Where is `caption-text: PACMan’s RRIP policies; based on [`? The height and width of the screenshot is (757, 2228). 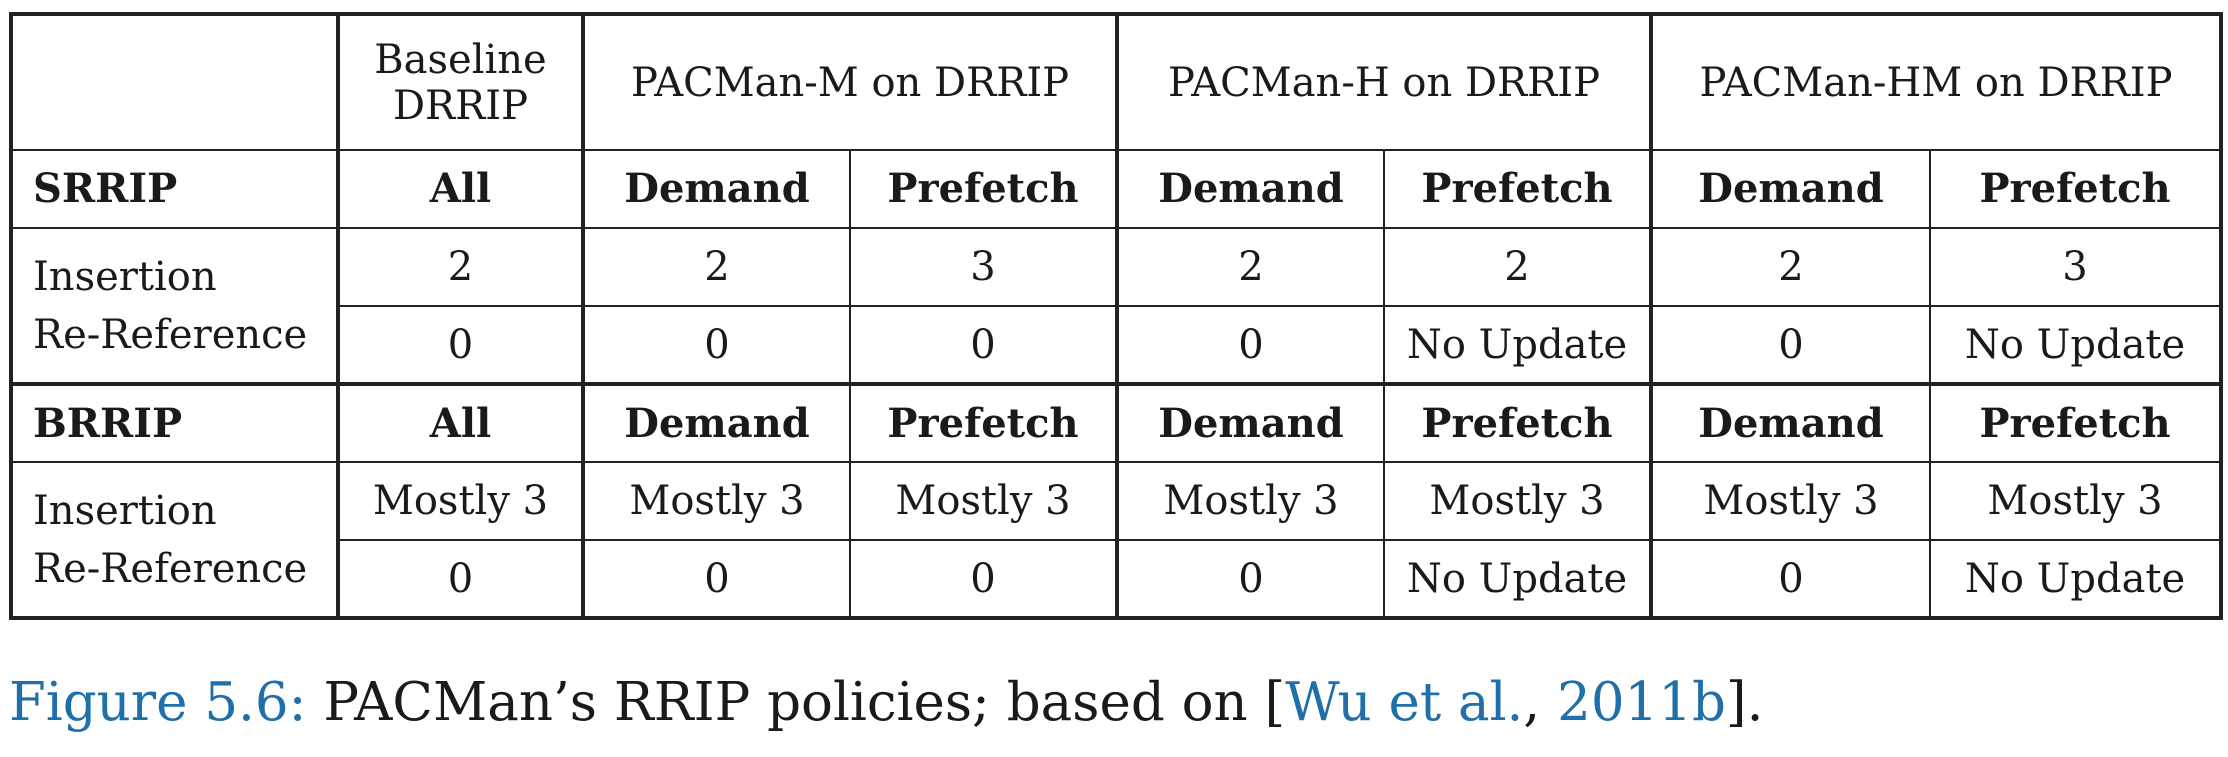
caption-text: PACMan’s RRIP policies; based on [ is located at coordinates (796, 702).